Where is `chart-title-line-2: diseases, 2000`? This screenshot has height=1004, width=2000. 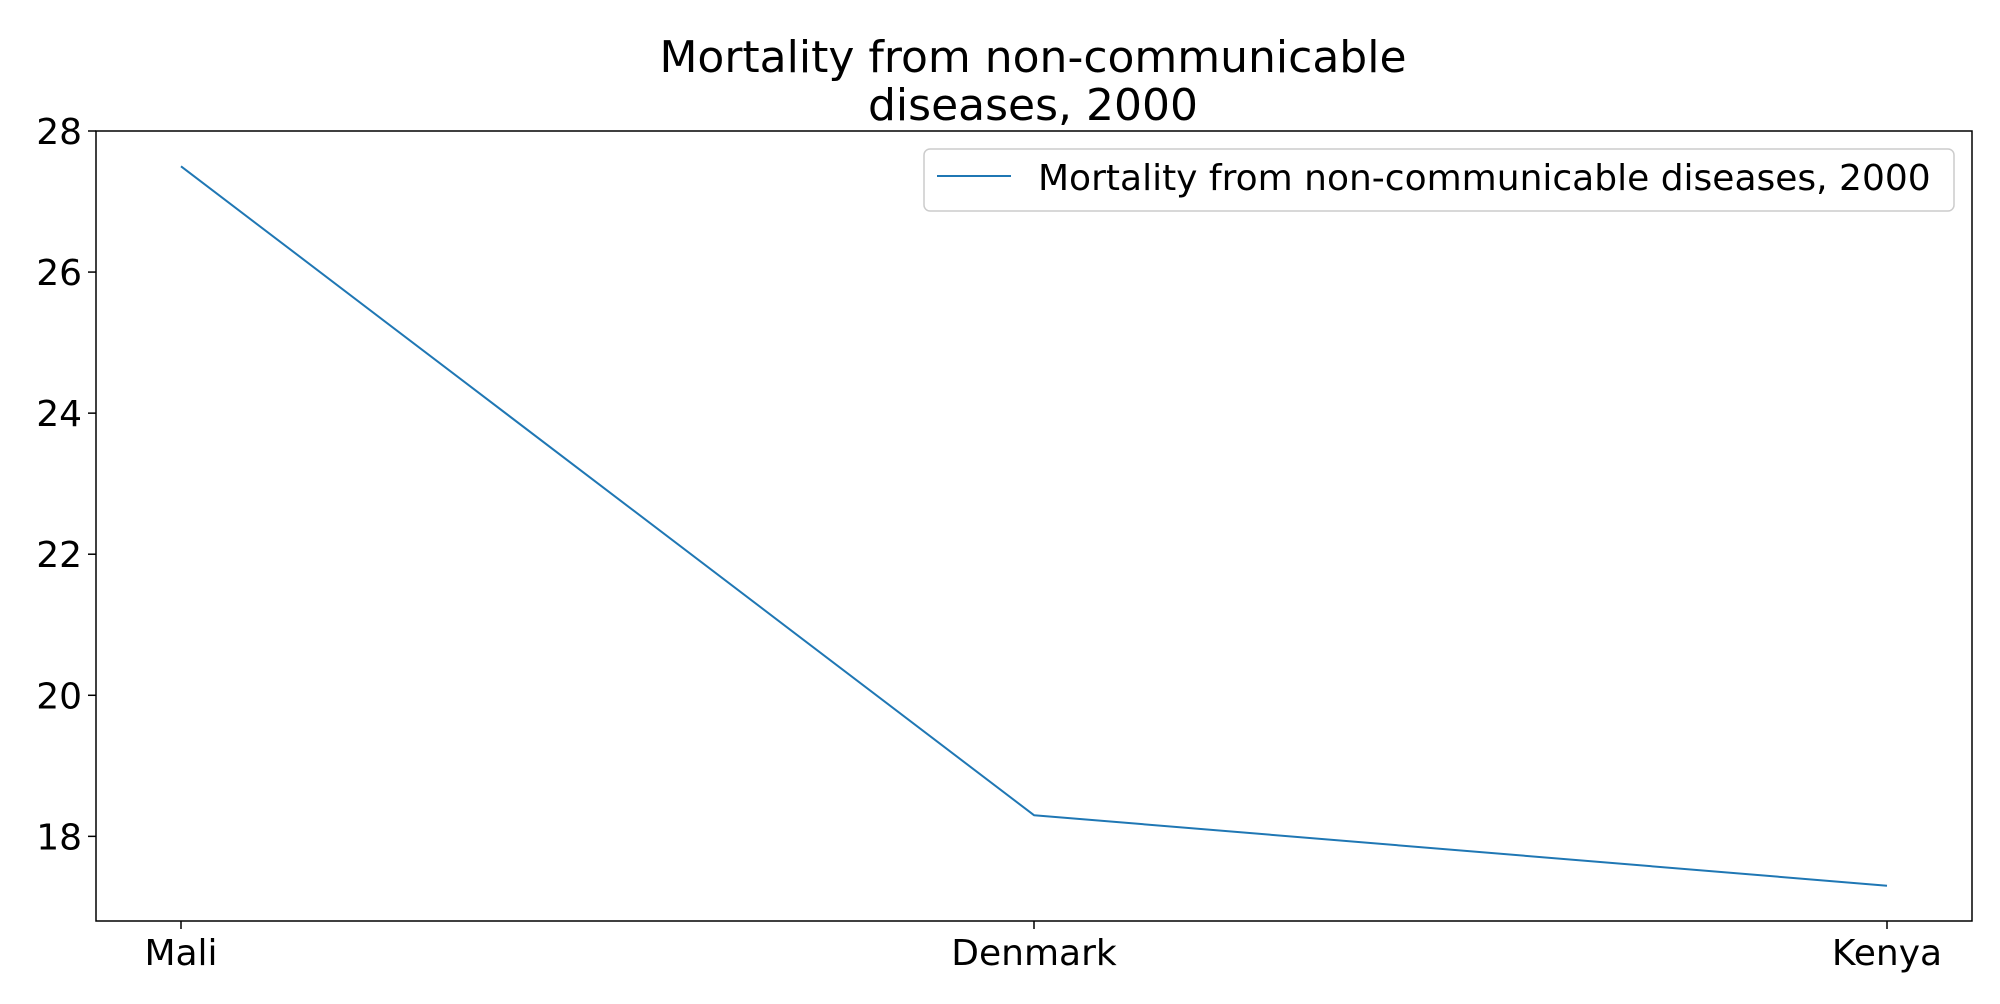 chart-title-line-2: diseases, 2000 is located at coordinates (1033, 105).